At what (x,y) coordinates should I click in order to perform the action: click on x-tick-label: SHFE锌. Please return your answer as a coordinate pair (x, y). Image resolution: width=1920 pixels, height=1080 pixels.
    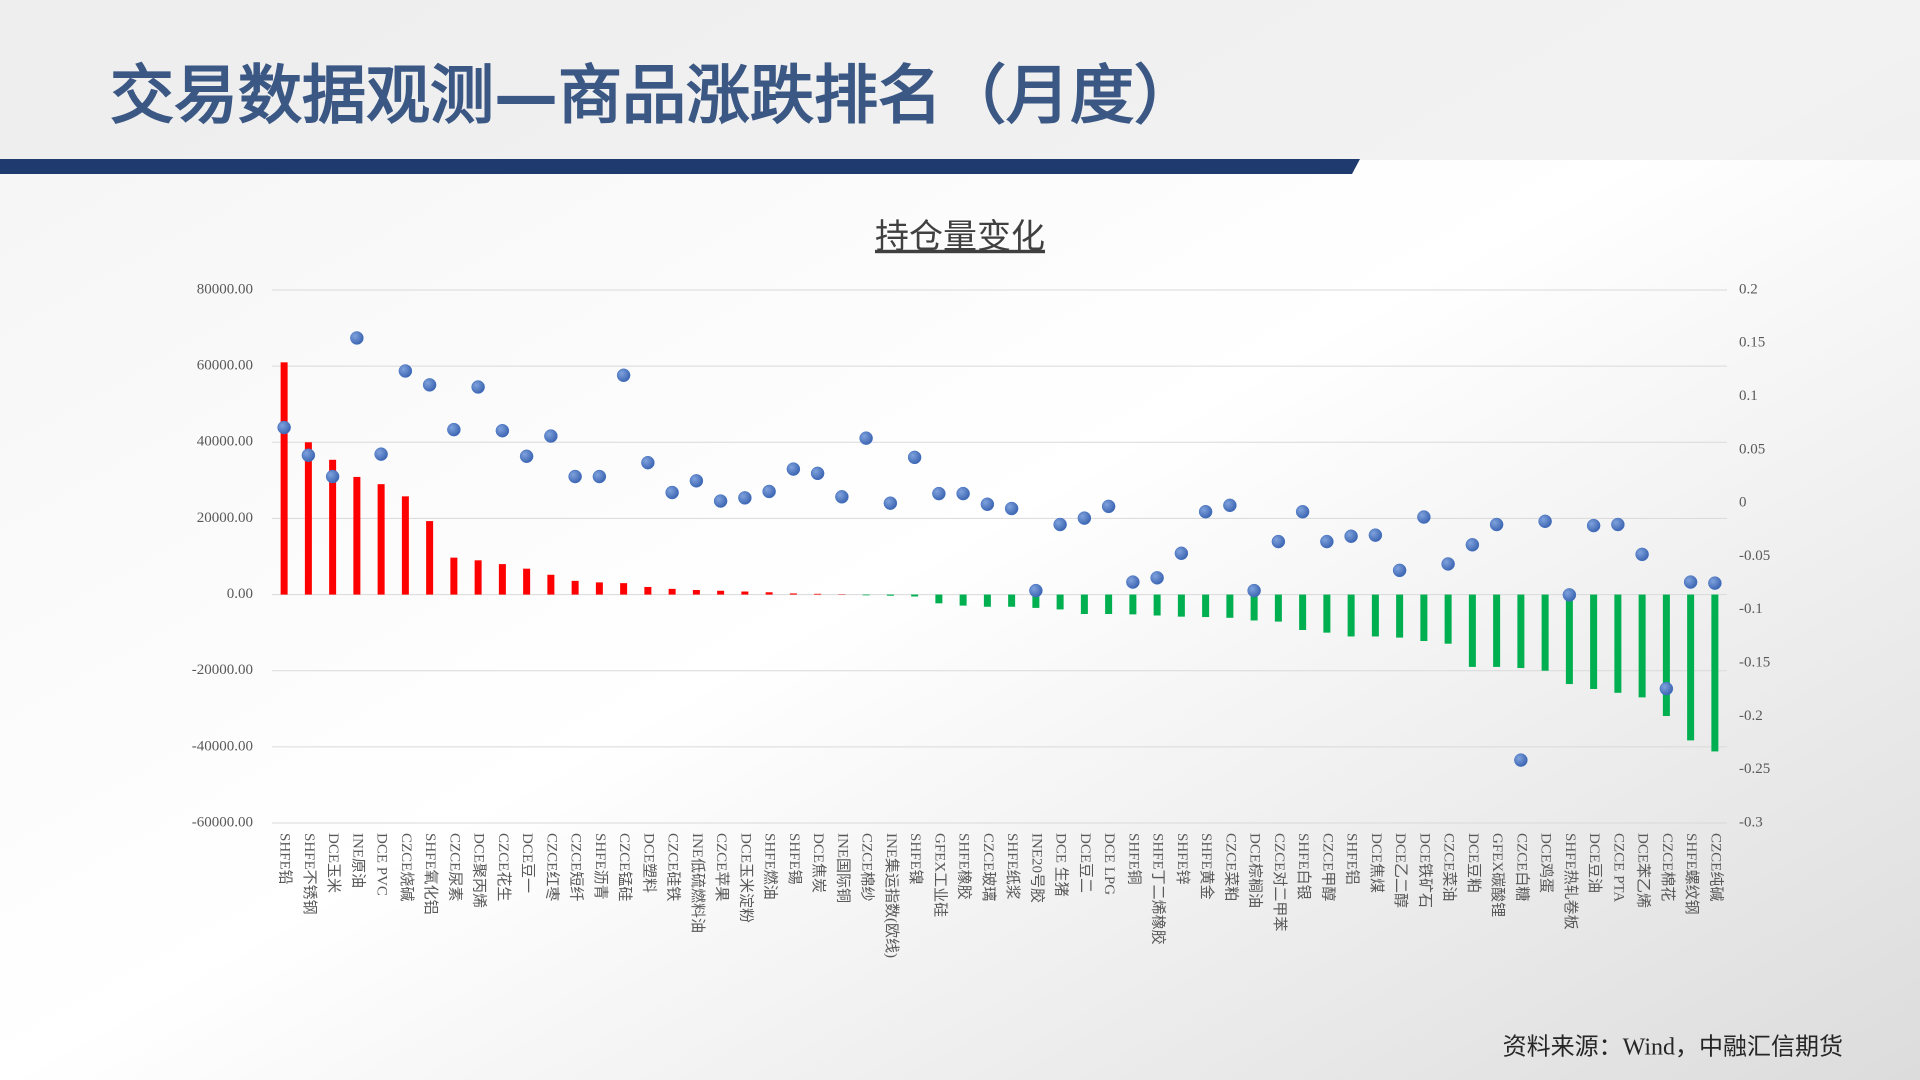
    Looking at the image, I should click on (1182, 859).